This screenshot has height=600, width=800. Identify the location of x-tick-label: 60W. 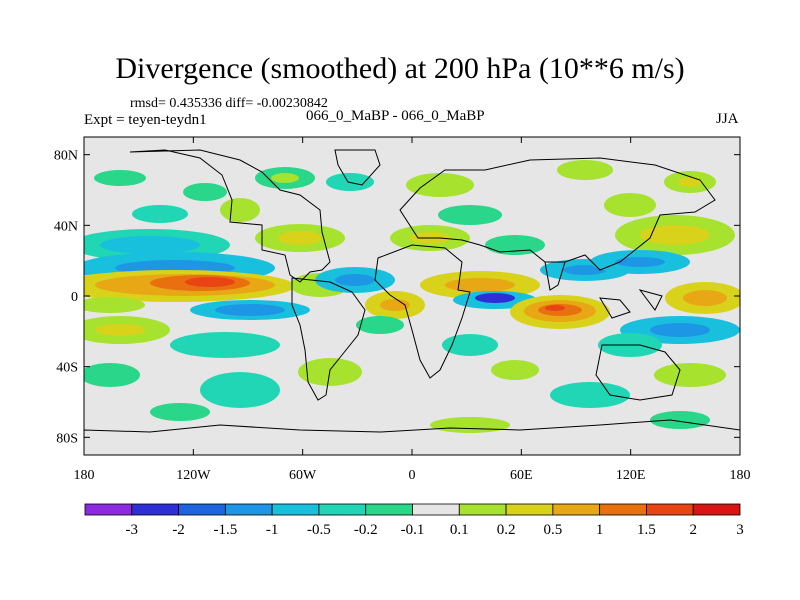
(303, 475).